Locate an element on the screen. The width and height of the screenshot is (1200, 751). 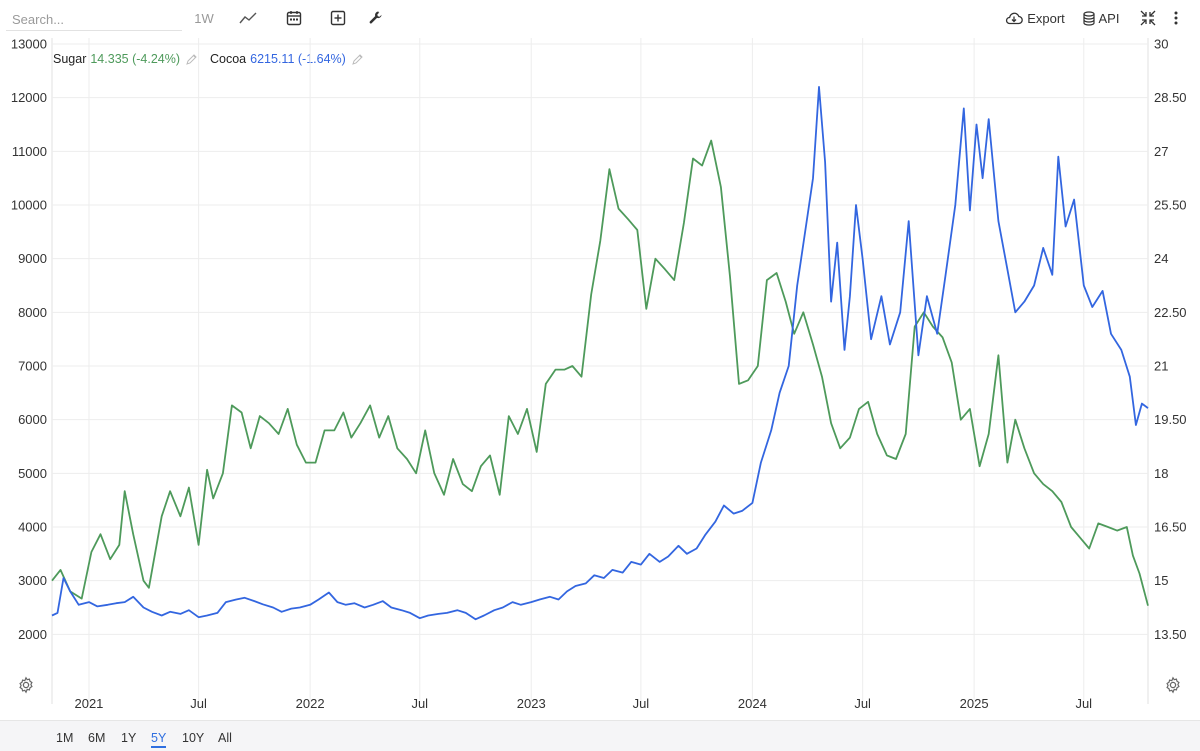
left-tick-label: 8000 is located at coordinates (32, 312).